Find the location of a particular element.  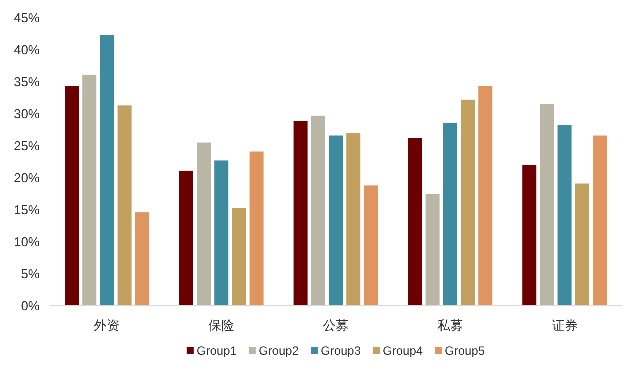

y-tick-label: 15% is located at coordinates (27, 210).